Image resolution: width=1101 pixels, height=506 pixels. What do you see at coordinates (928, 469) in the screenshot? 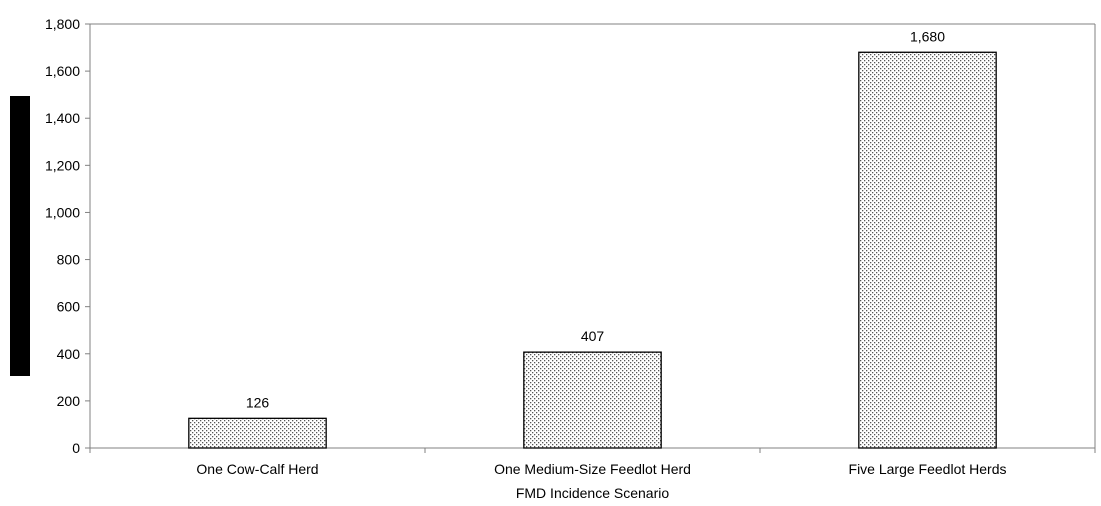
I see `x-category-label-3: Five Large Feedlot Herds` at bounding box center [928, 469].